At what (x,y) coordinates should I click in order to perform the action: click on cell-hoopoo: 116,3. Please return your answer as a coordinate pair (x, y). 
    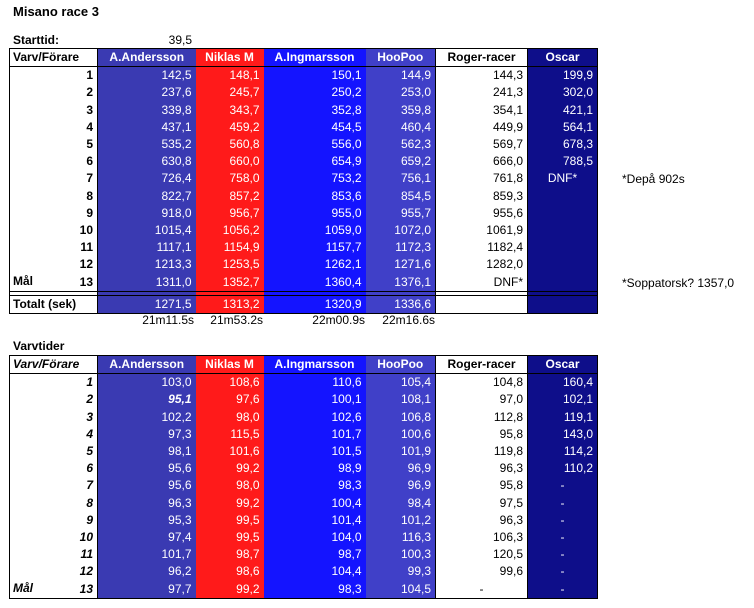
    Looking at the image, I should click on (400, 537).